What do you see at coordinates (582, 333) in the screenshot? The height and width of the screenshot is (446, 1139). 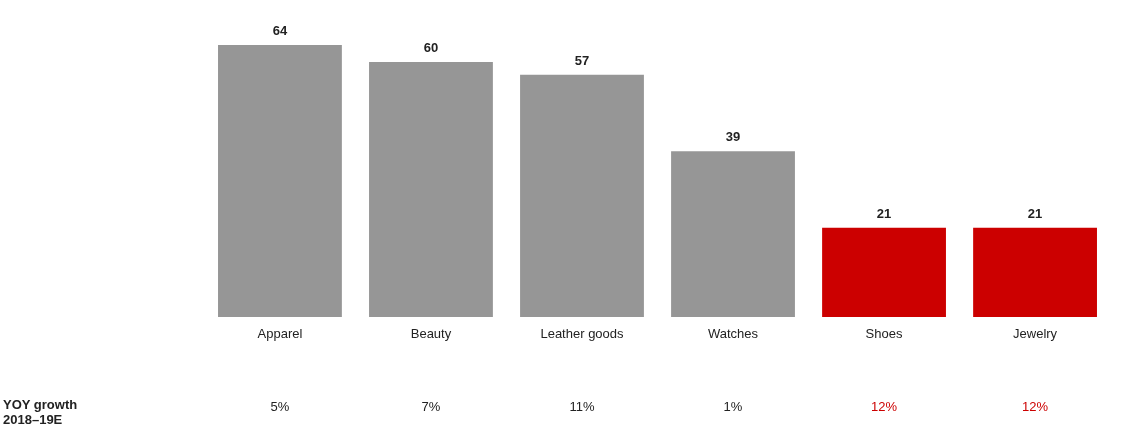 I see `x-tick-label: Leather goods` at bounding box center [582, 333].